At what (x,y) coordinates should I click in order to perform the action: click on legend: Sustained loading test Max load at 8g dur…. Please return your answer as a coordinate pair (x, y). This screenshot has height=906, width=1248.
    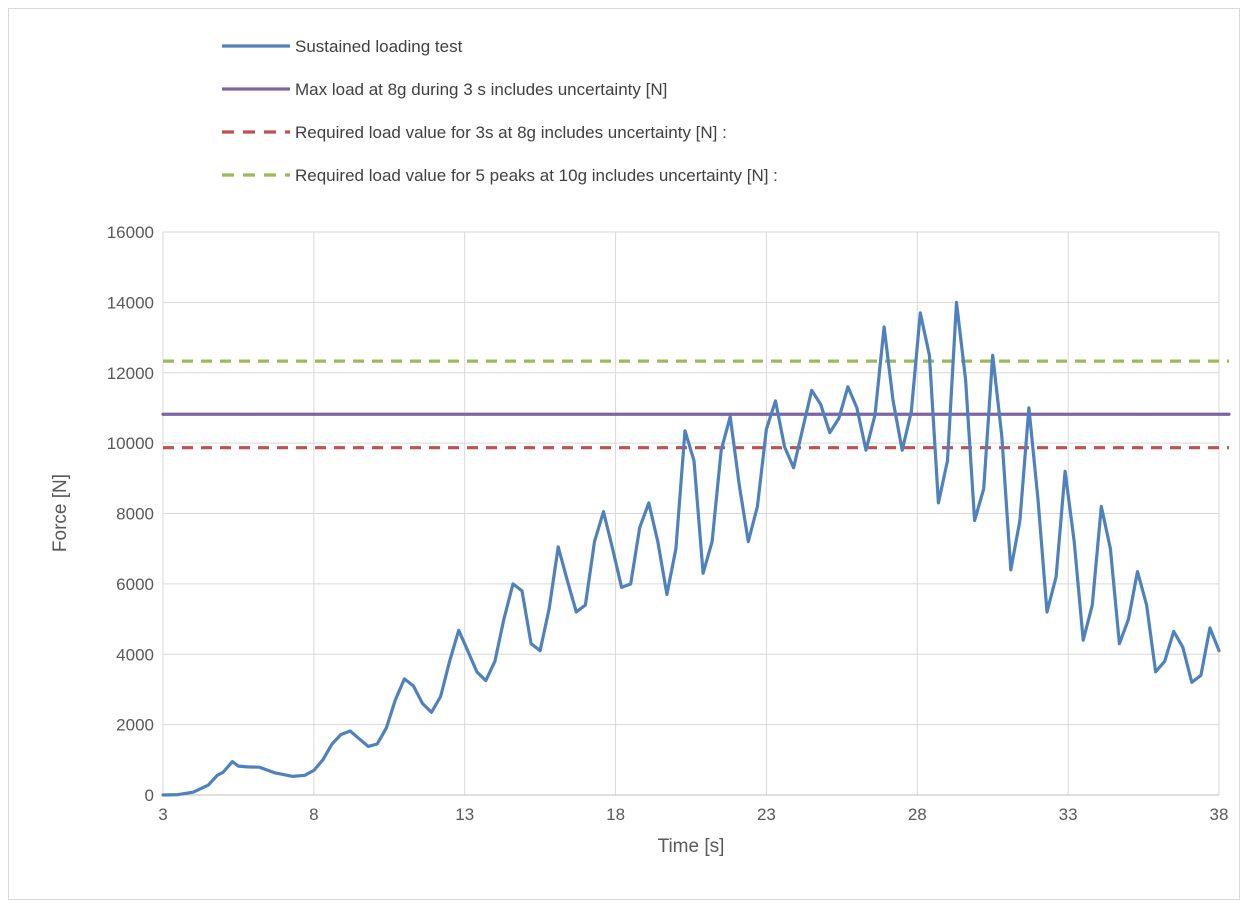
    Looking at the image, I should click on (500, 111).